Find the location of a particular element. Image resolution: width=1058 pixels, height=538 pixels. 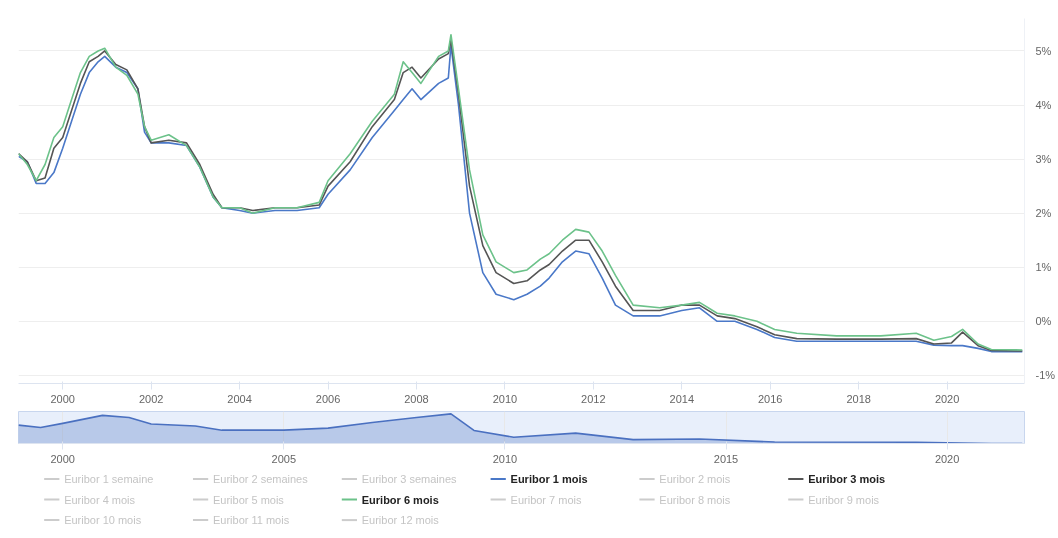

x-tick-label: 2002 is located at coordinates (151, 398).